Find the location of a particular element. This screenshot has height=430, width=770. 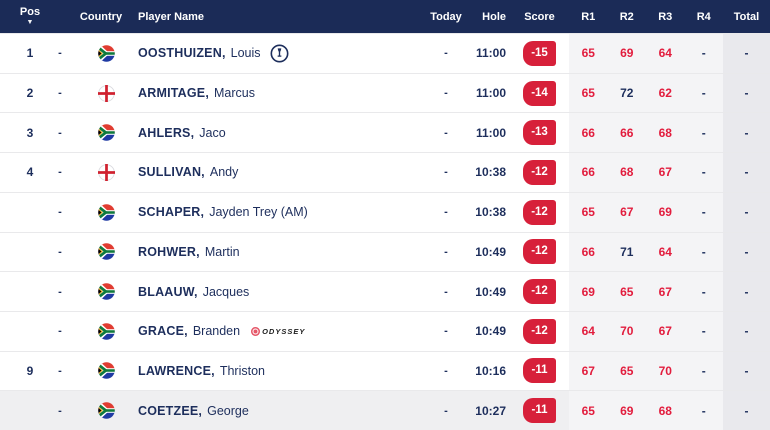

player-surname: SCHAPER, is located at coordinates (171, 212).